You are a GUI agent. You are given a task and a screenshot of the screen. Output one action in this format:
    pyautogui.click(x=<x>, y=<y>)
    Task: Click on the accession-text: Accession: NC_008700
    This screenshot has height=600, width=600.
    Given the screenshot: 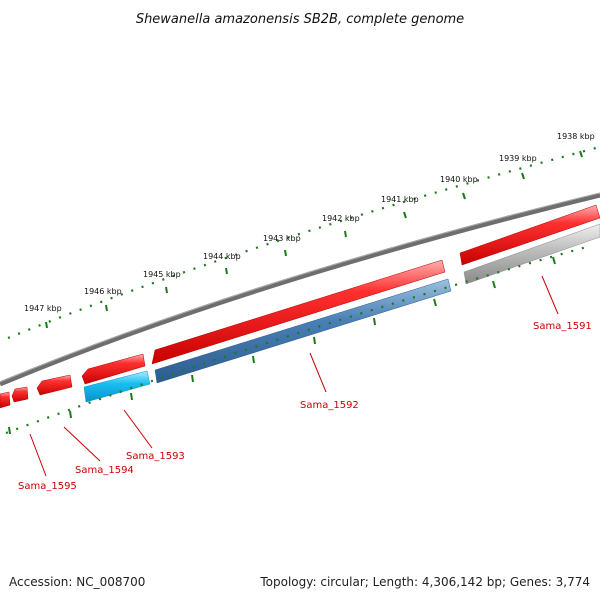 What is the action you would take?
    pyautogui.click(x=77, y=582)
    